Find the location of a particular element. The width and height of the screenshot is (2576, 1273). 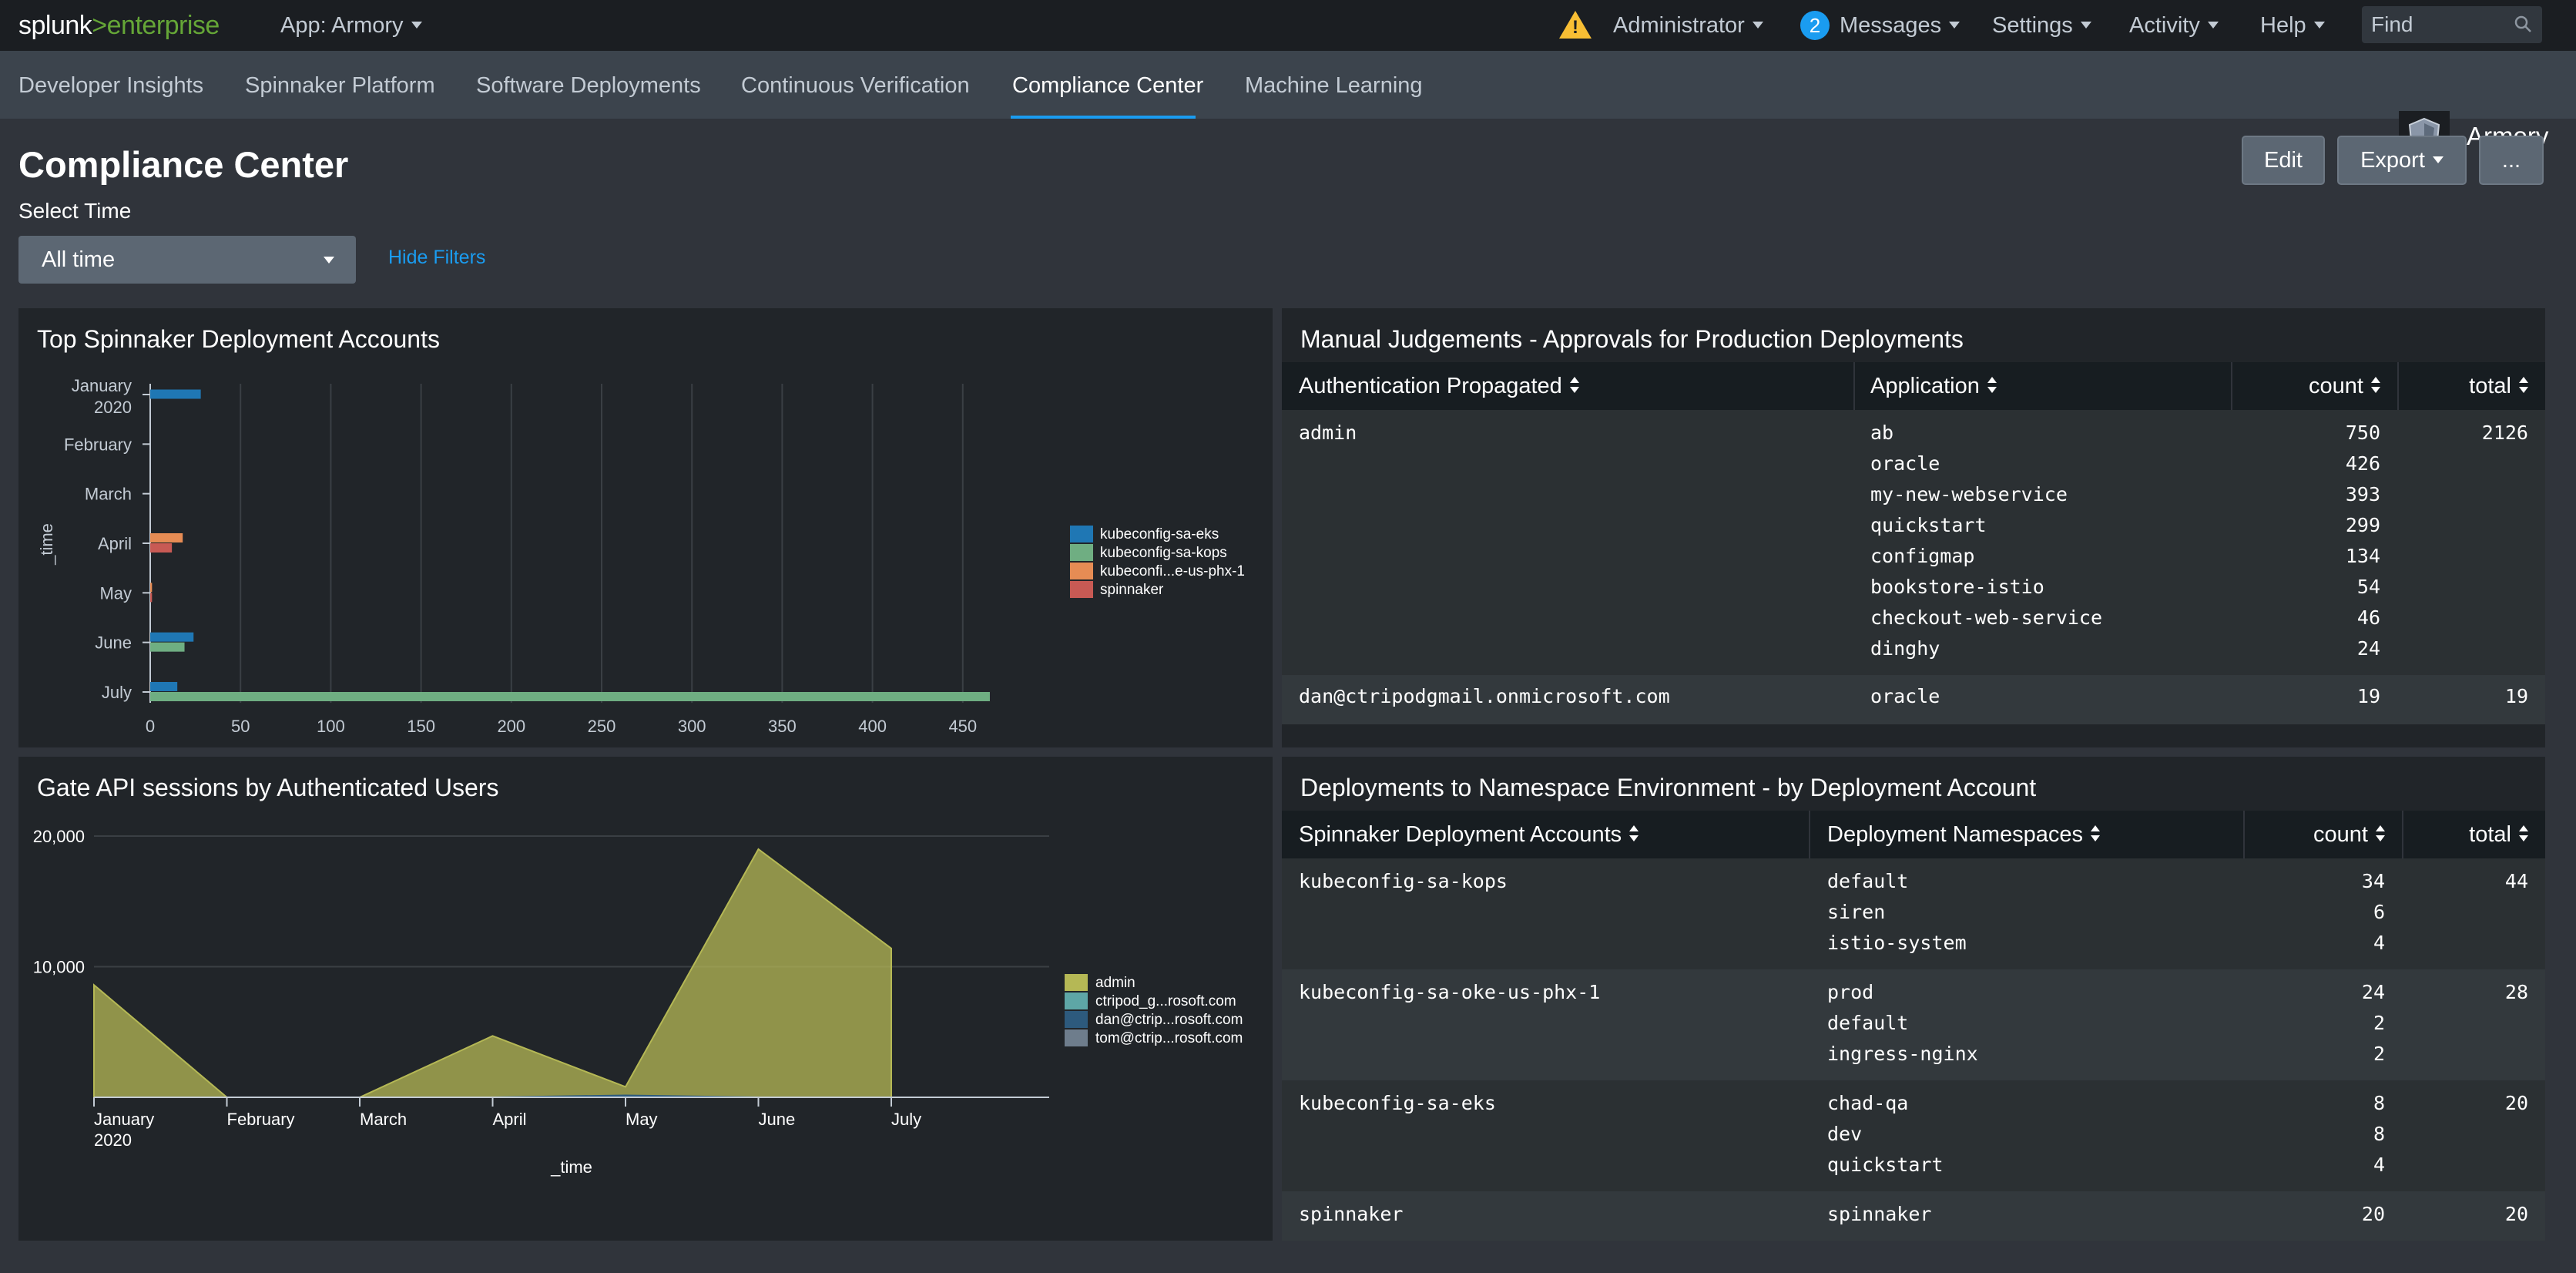

activity-menu: Activity is located at coordinates (2174, 25).